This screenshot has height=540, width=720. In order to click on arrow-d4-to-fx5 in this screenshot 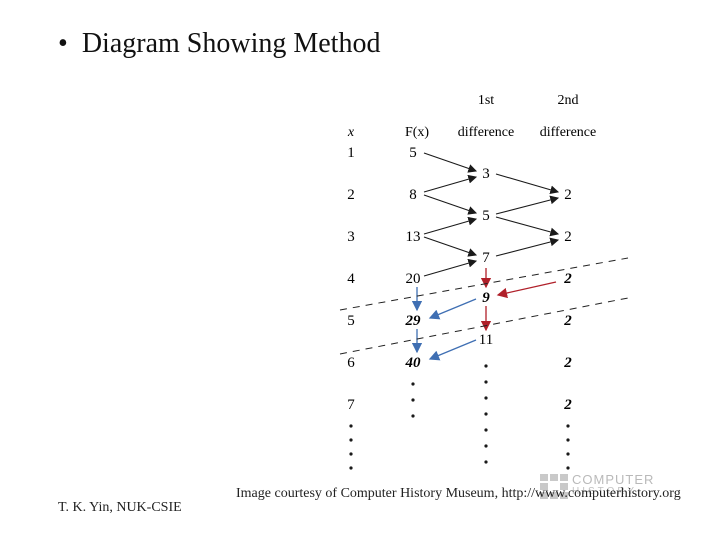, I will do `click(452, 309)`.